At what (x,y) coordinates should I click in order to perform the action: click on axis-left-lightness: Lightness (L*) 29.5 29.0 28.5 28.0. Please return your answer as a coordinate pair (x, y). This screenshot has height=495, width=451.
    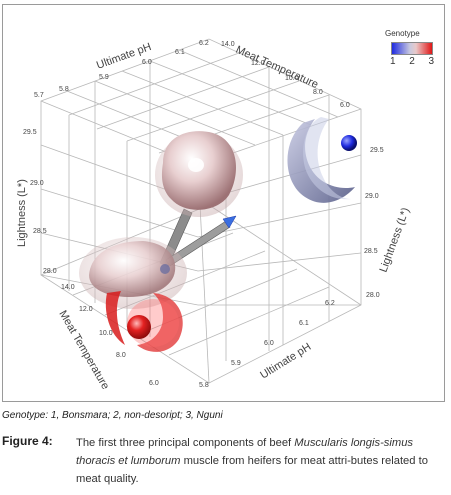
    Looking at the image, I should click on (36, 202).